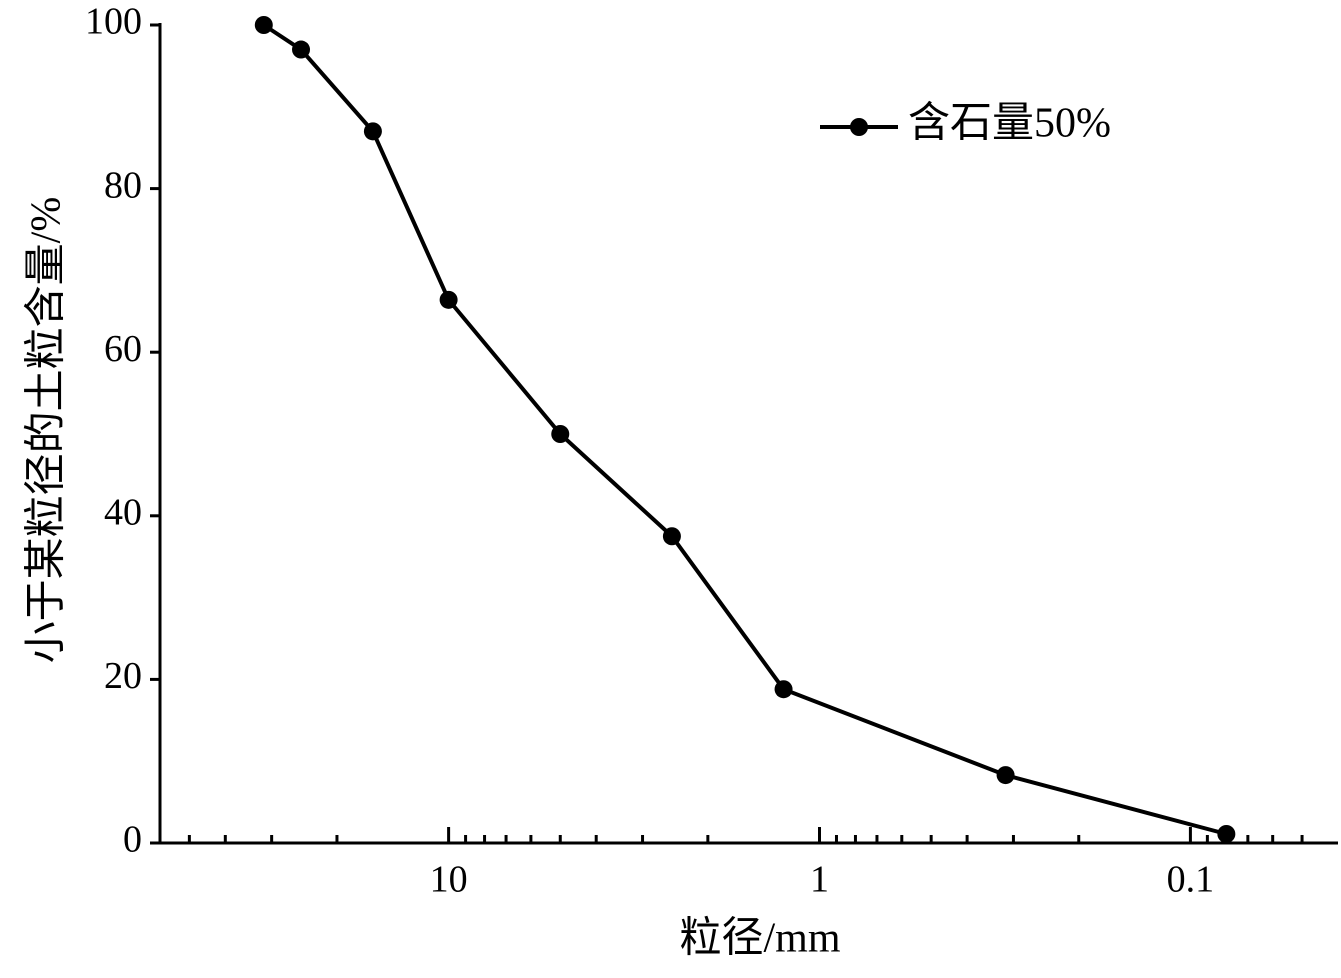 The height and width of the screenshot is (978, 1341). Describe the element at coordinates (123, 349) in the screenshot. I see `y-tick-label: 60` at that location.